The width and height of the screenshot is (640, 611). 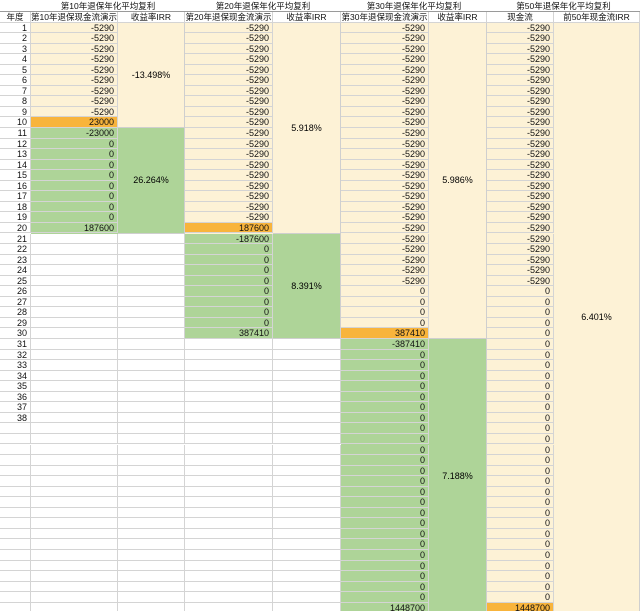 I want to click on year-cell: 13, so click(x=15, y=154).